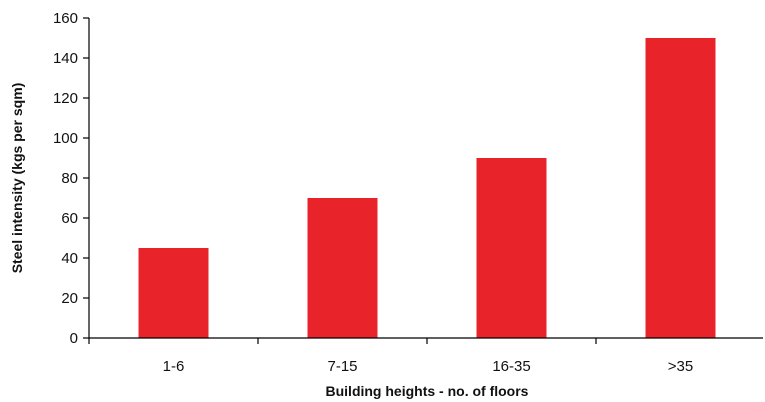  Describe the element at coordinates (17, 178) in the screenshot. I see `y-axis-title: Steel intensity (kgs per sqm)` at that location.